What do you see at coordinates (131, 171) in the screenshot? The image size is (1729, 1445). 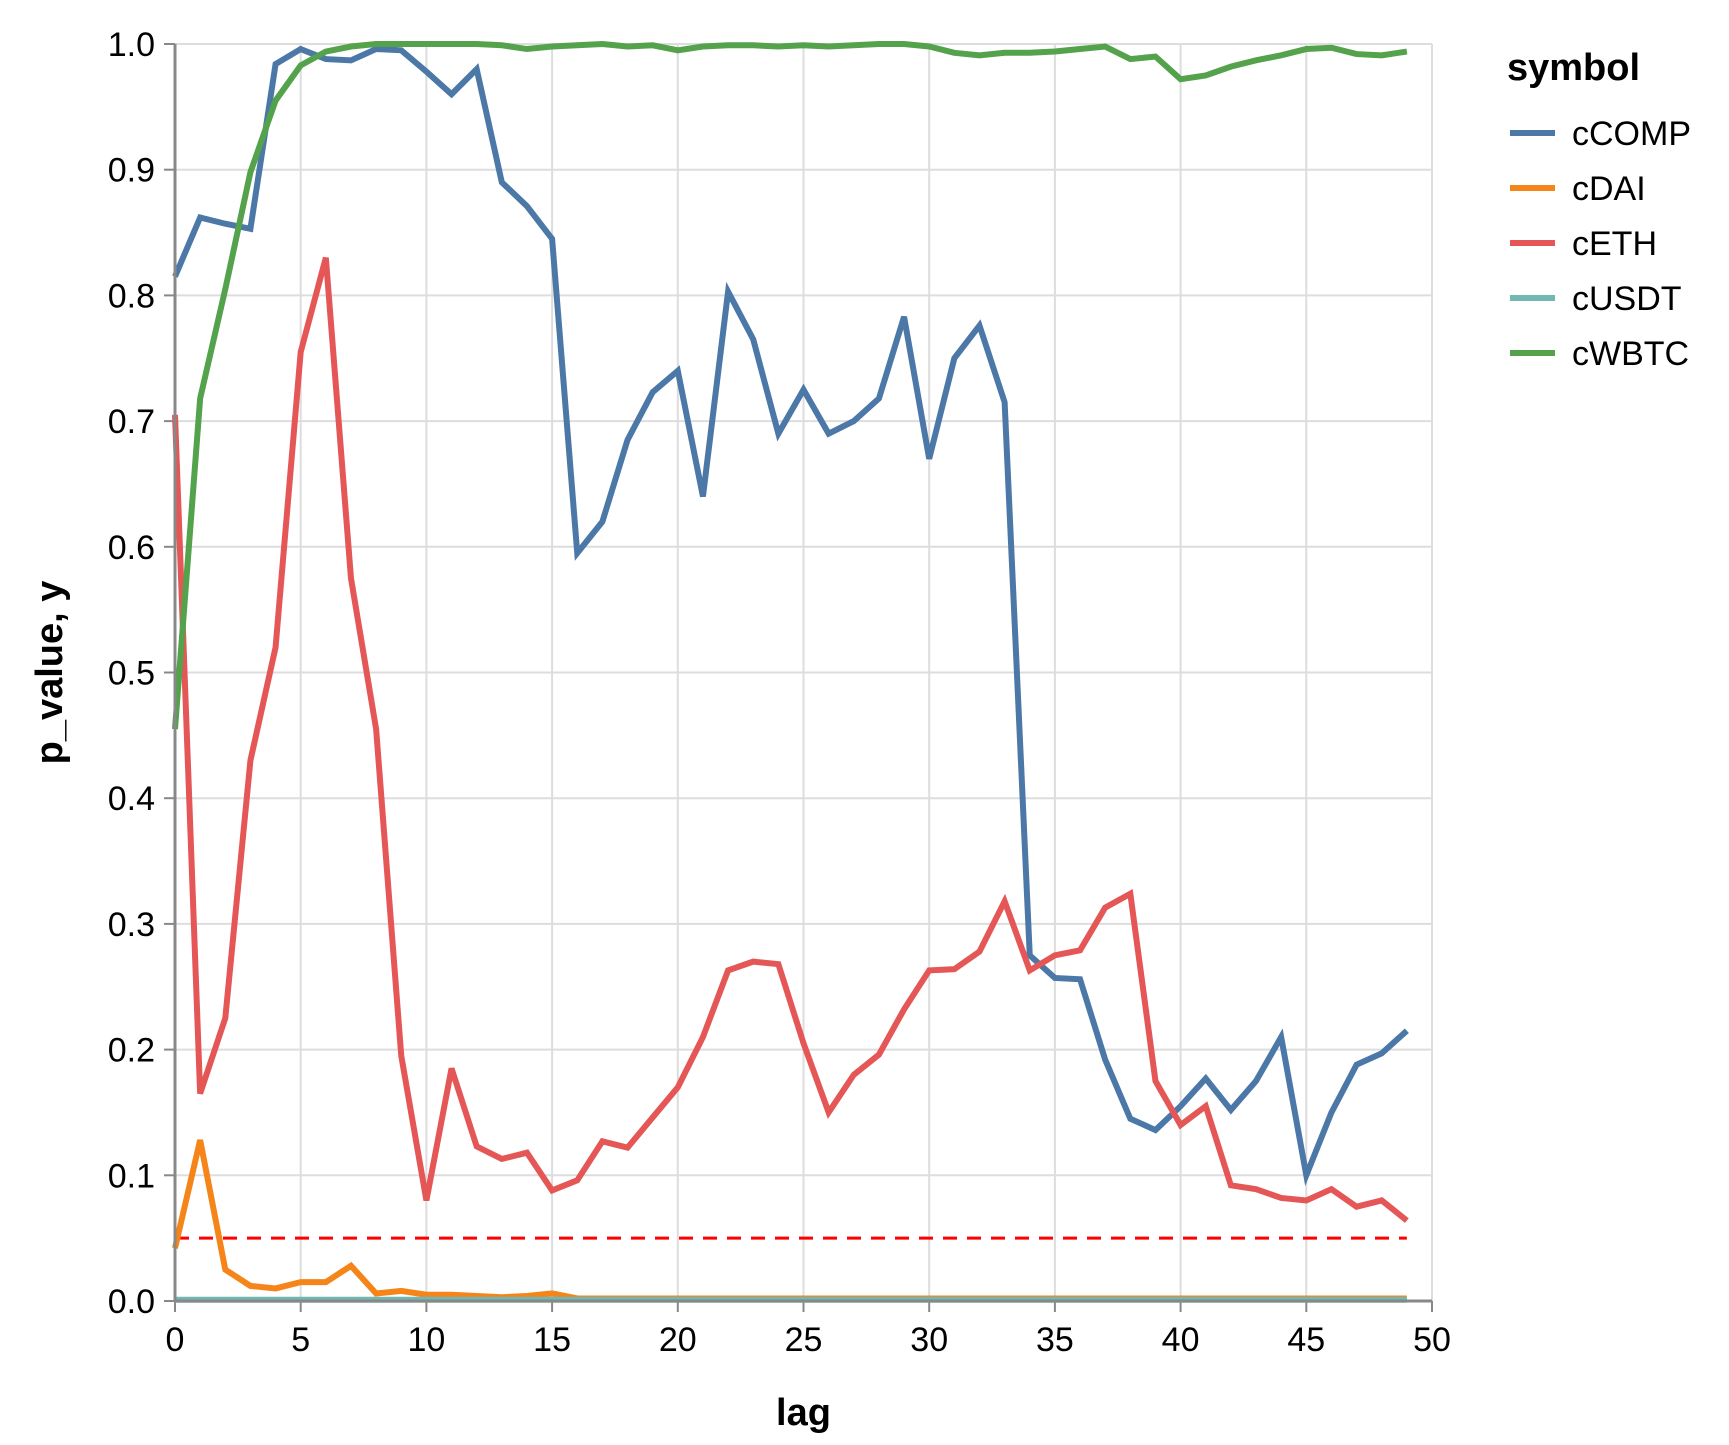 I see `y-tick-label: 0.9` at bounding box center [131, 171].